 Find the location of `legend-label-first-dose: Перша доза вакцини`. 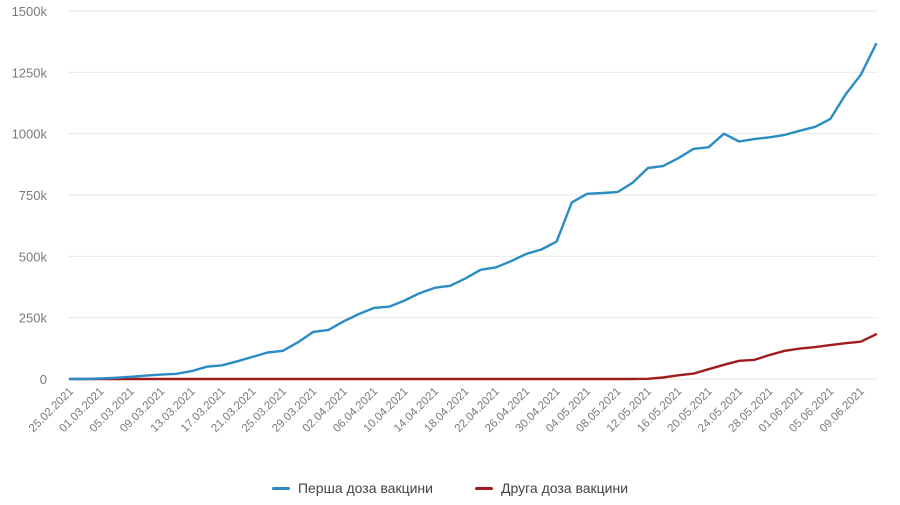

legend-label-first-dose: Перша доза вакцини is located at coordinates (365, 488).